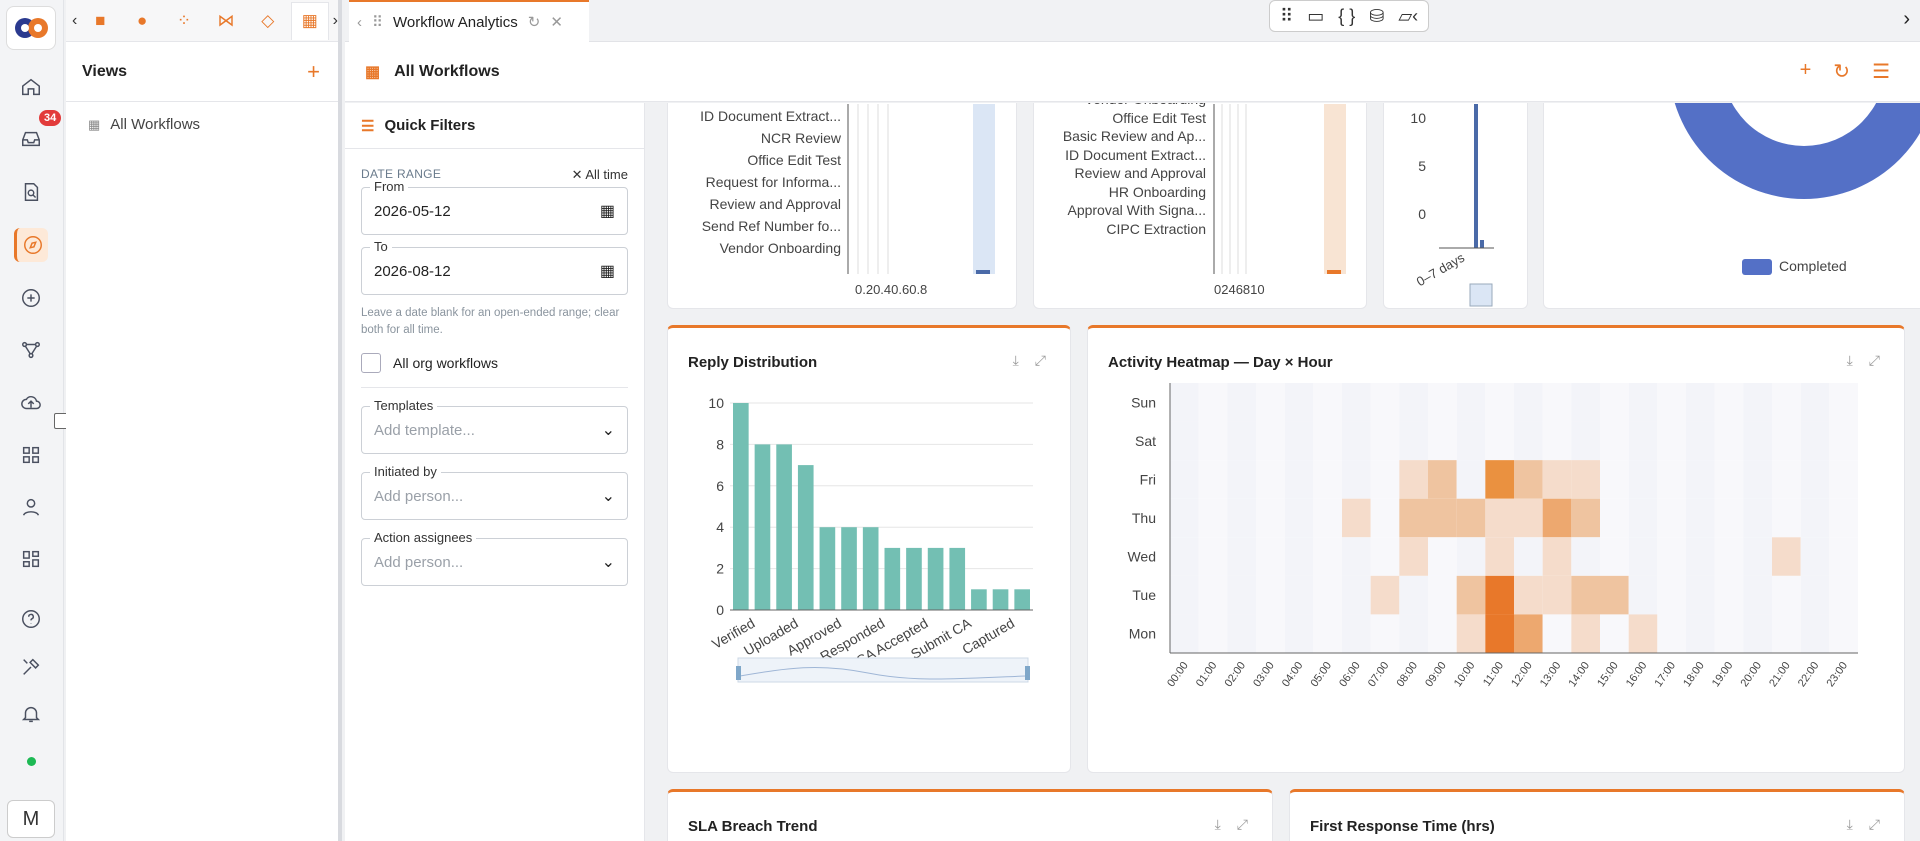 This screenshot has width=1920, height=841. Describe the element at coordinates (608, 496) in the screenshot. I see `chevron-down-icon: ⌄` at that location.